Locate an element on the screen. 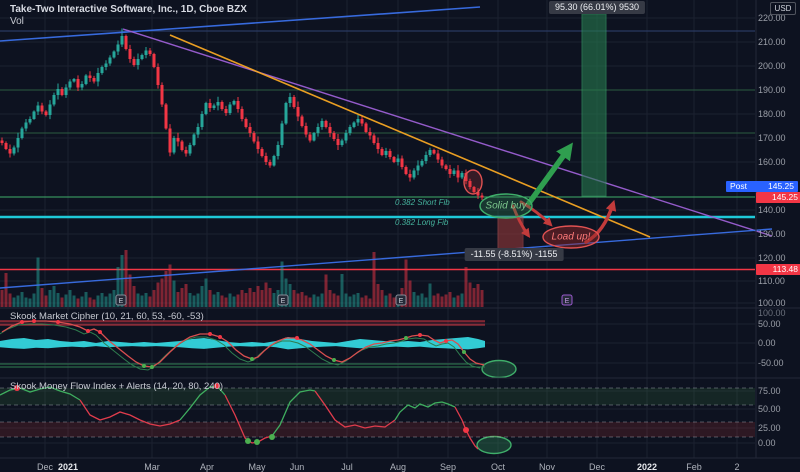 The width and height of the screenshot is (800, 472). mfi-ellipse is located at coordinates (494, 445).